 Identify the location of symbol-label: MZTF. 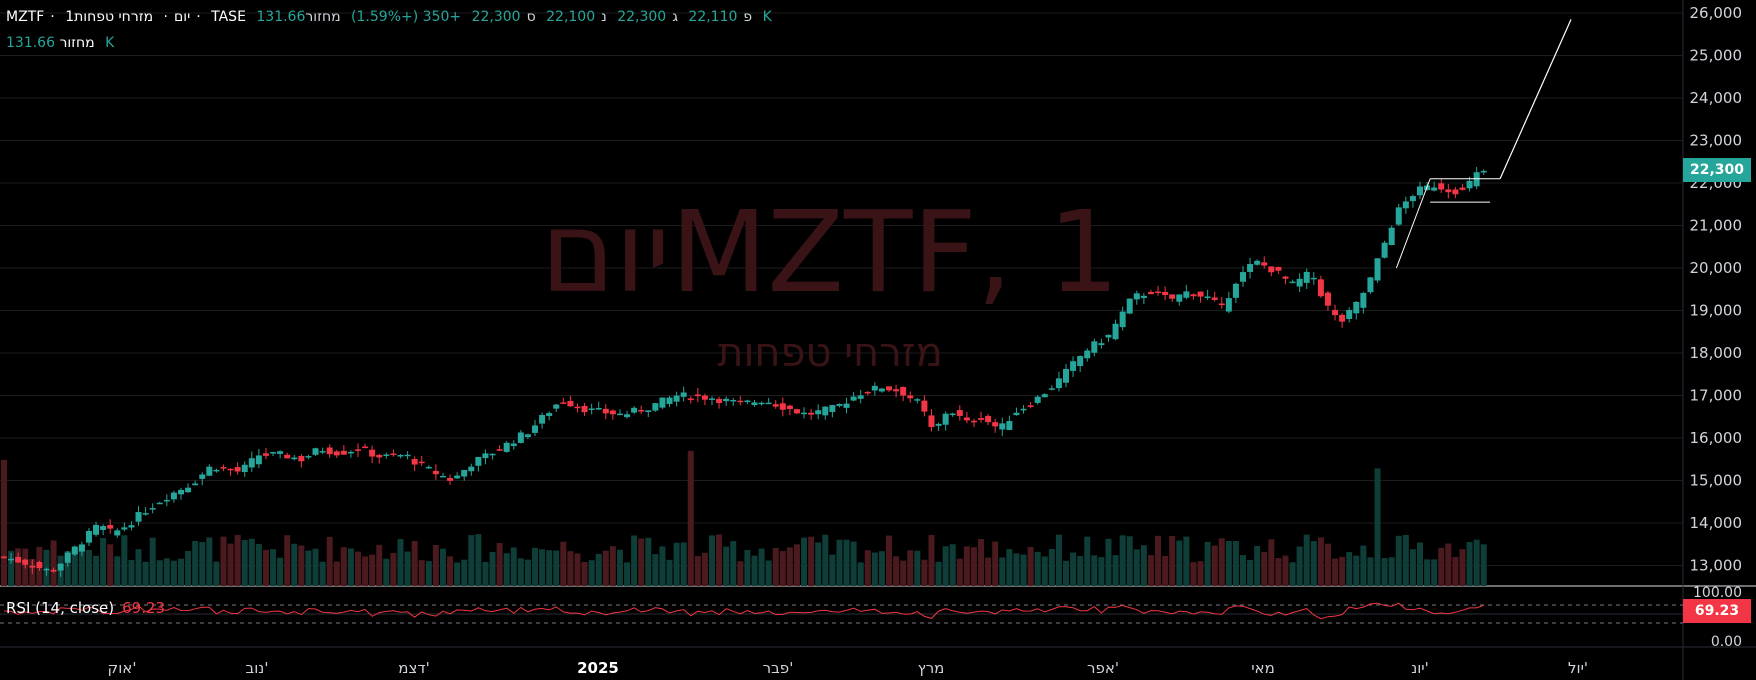
(25, 17).